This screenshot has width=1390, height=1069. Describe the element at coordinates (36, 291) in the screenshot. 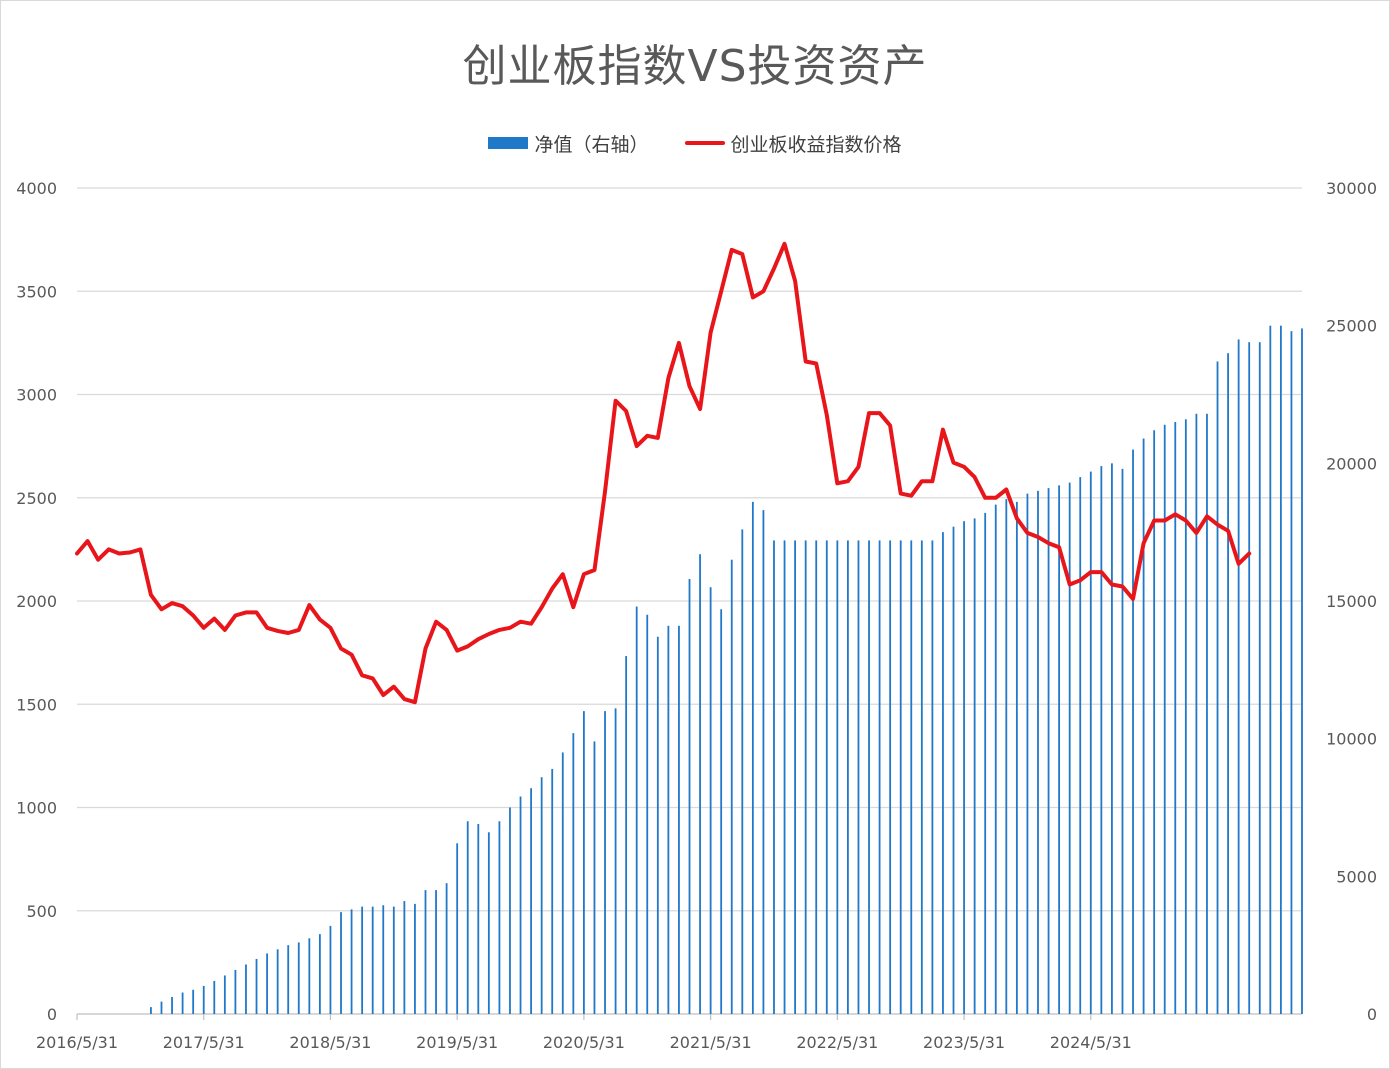

I see `left-axis-tick-label: 3500` at that location.